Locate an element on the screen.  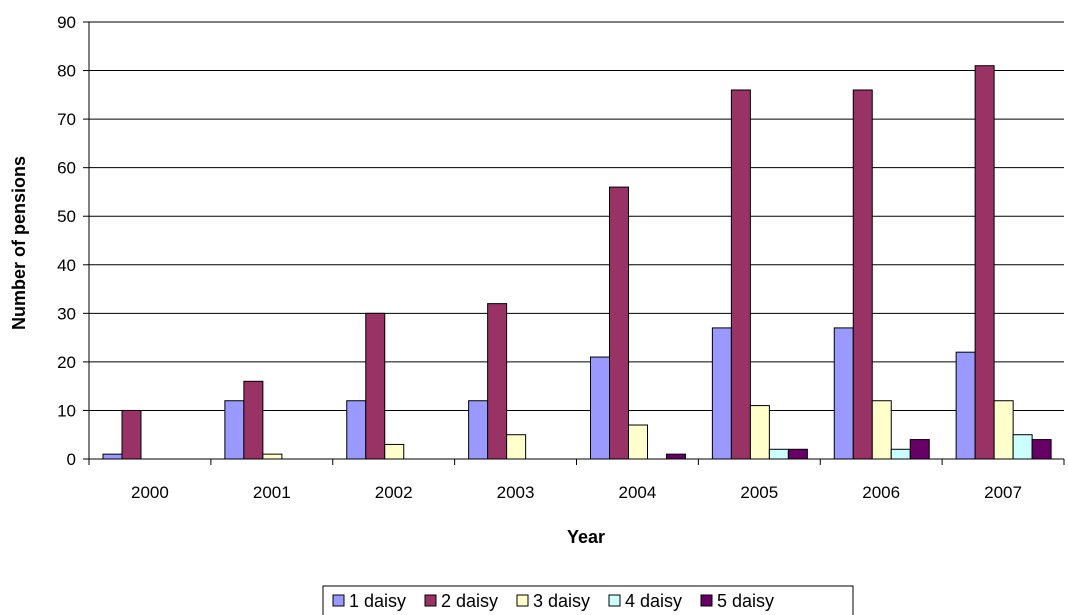
y-tick-label: 60 is located at coordinates (66, 168).